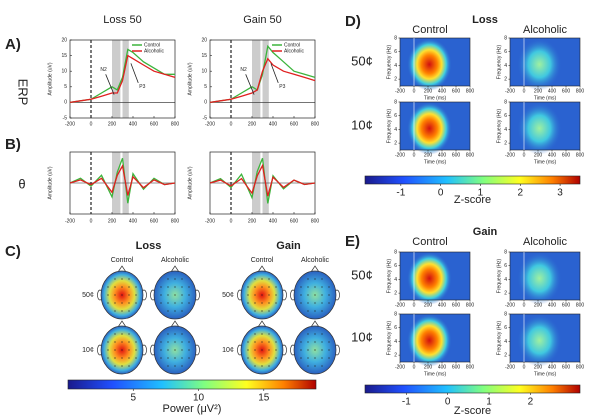 Image resolution: width=600 pixels, height=420 pixels. I want to click on x-axis-label: Time (ms), so click(435, 162).